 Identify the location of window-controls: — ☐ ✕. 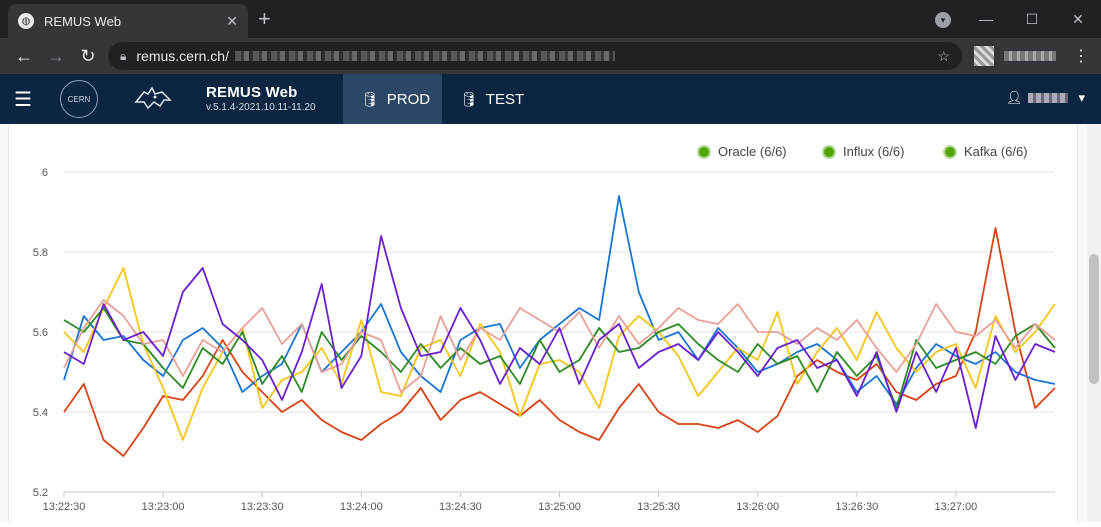
(1032, 19).